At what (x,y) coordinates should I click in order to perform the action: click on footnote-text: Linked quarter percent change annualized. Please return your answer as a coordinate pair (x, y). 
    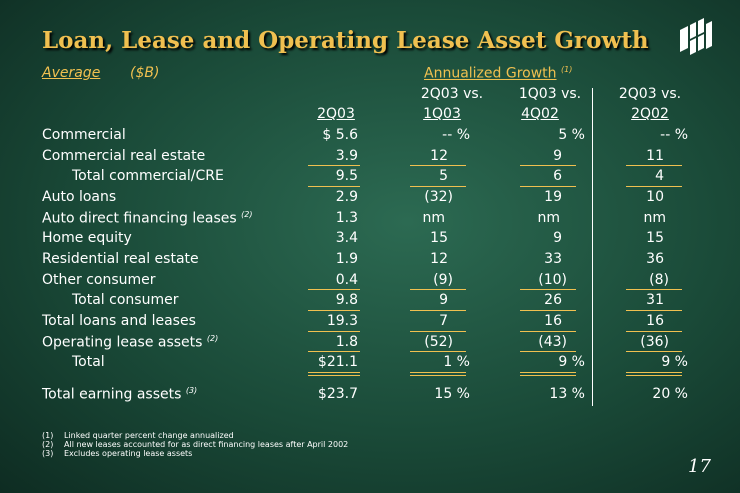
    Looking at the image, I should click on (149, 435).